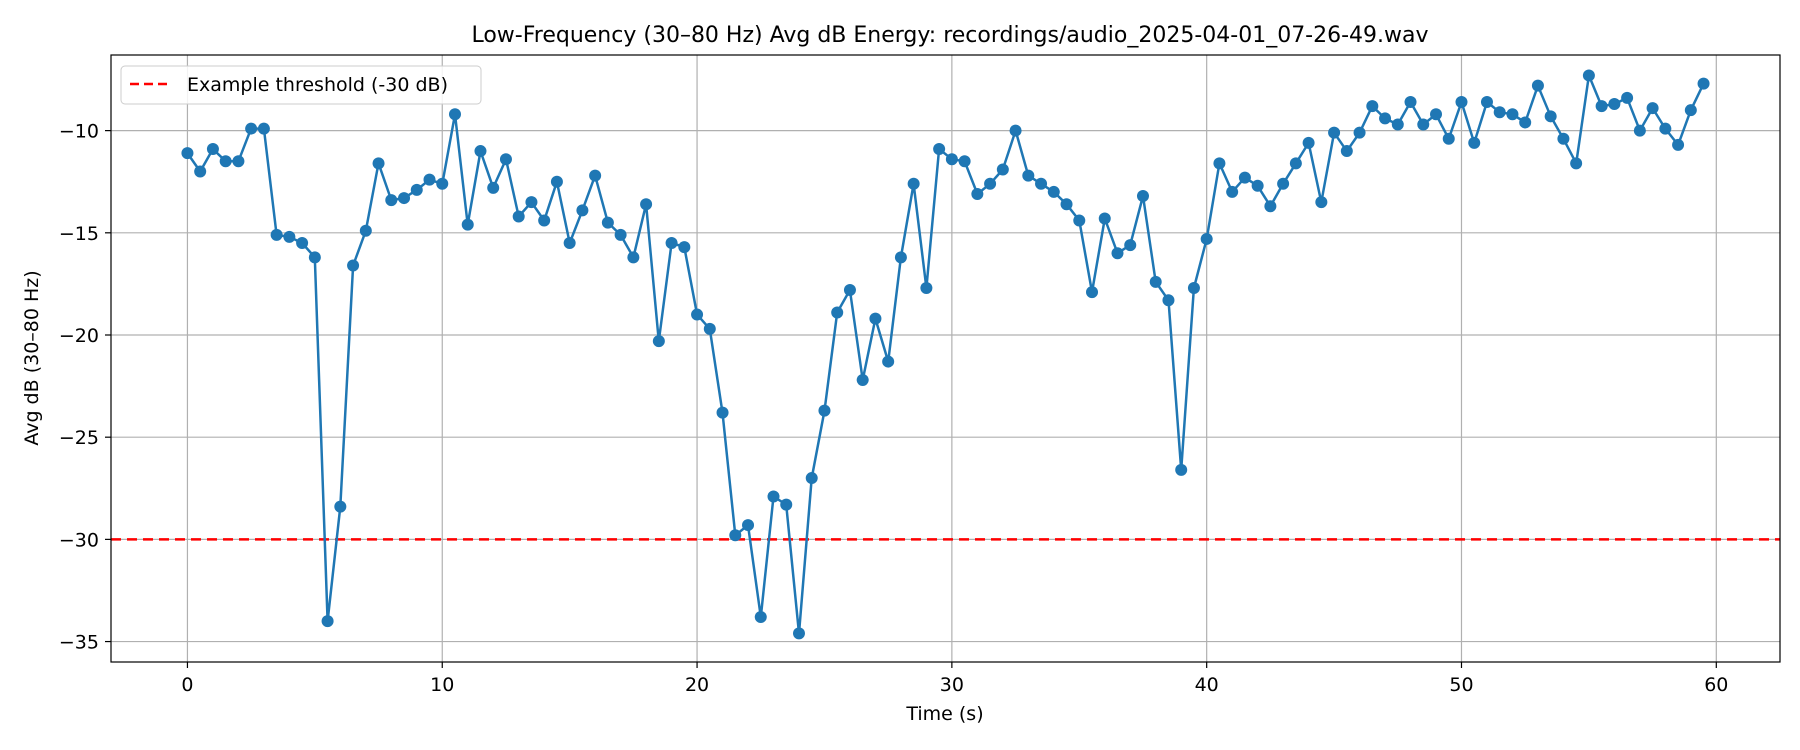 The width and height of the screenshot is (1800, 750). I want to click on y-axis-label: Avg dB (30–80 Hz), so click(32, 357).